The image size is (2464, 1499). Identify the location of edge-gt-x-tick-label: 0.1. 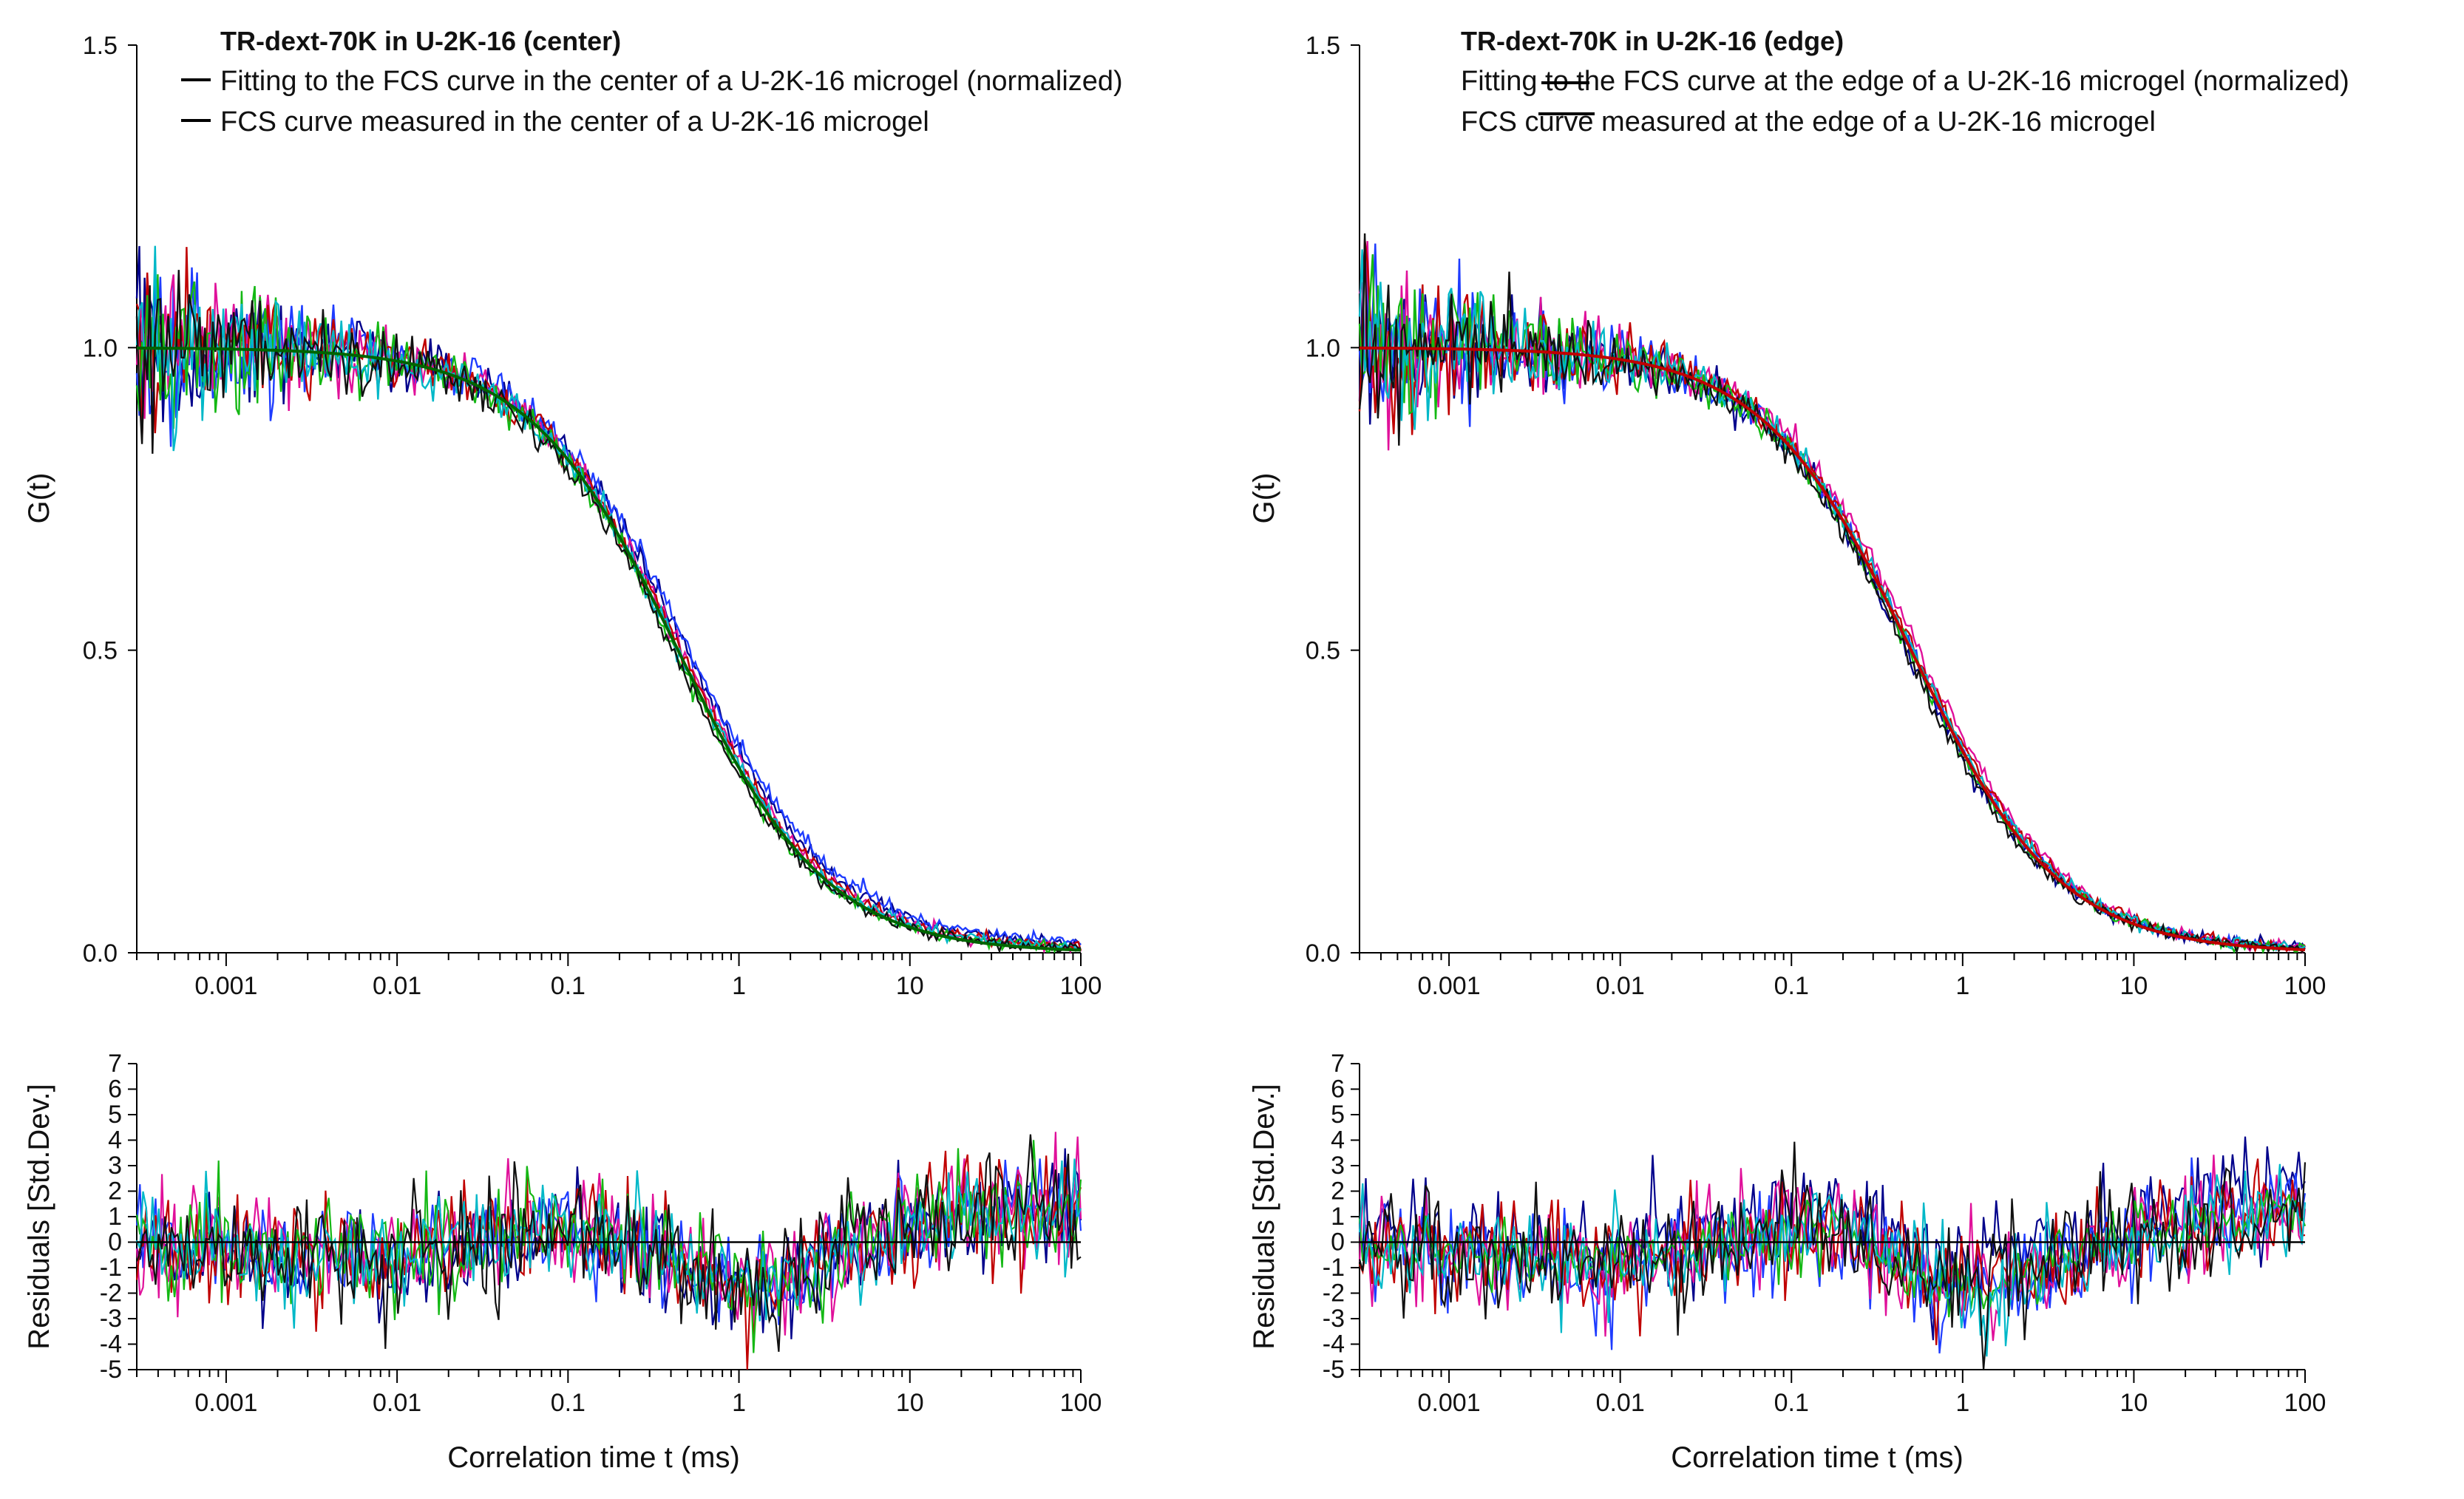
(1791, 986).